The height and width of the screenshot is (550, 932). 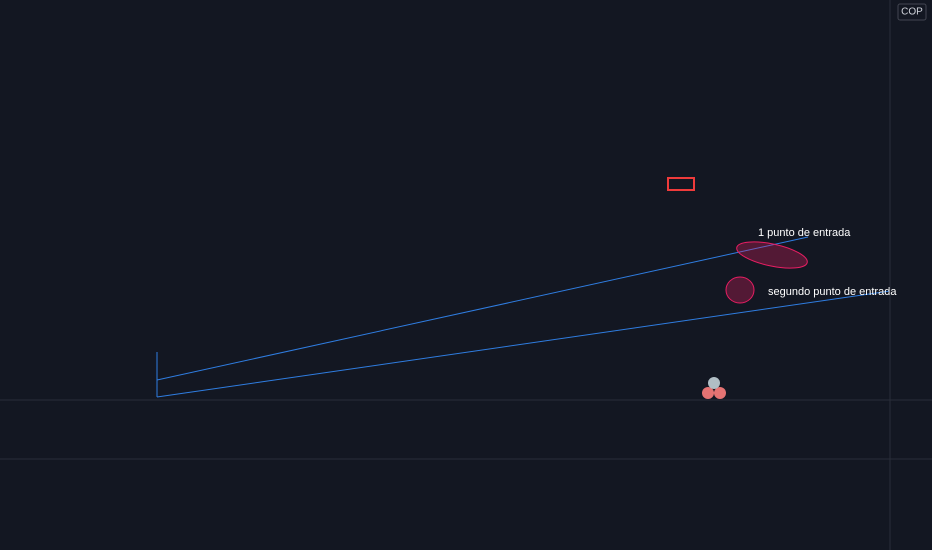 What do you see at coordinates (804, 233) in the screenshot?
I see `entry-note: 1 punto de entrada` at bounding box center [804, 233].